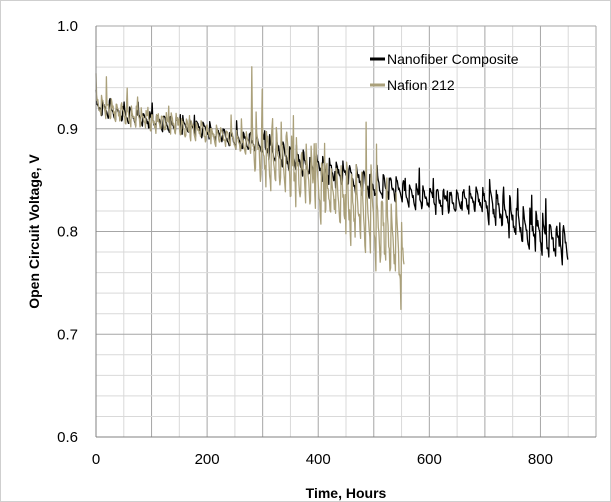 This screenshot has width=611, height=502. Describe the element at coordinates (207, 459) in the screenshot. I see `x-tick-label: 200` at that location.